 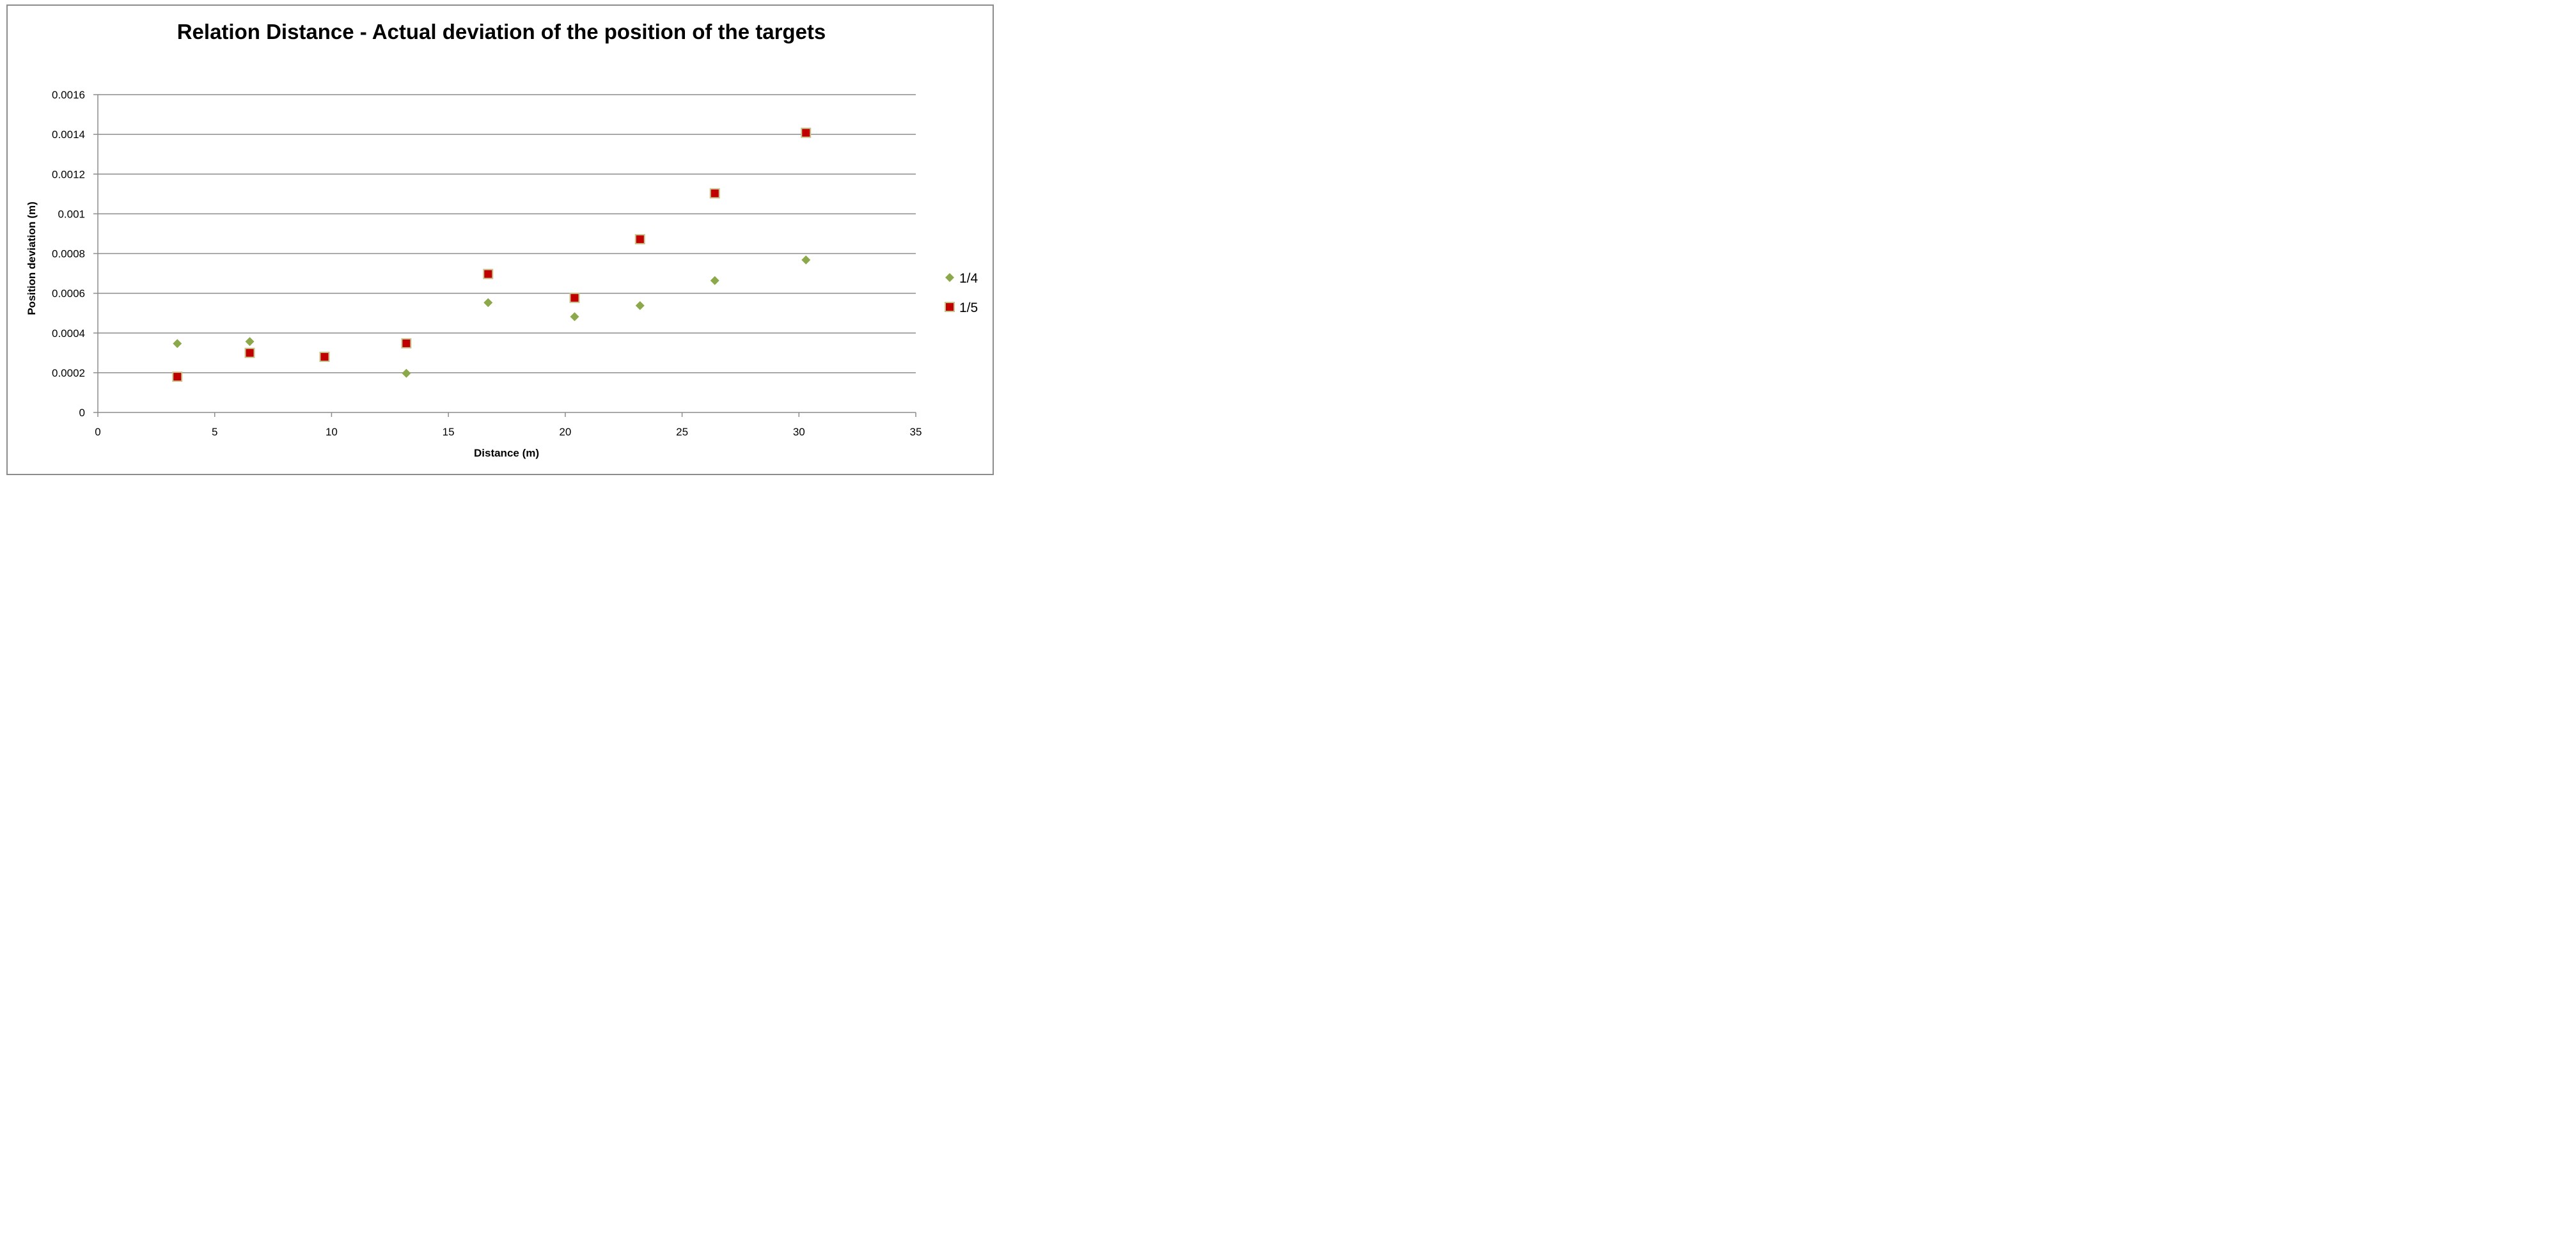 What do you see at coordinates (799, 432) in the screenshot?
I see `x-tick-label: 30` at bounding box center [799, 432].